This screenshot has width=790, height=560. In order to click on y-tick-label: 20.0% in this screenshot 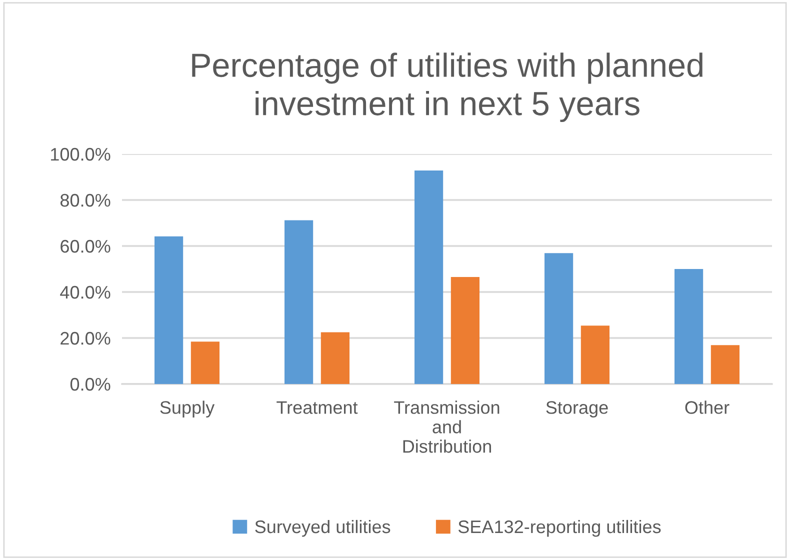, I will do `click(85, 338)`.